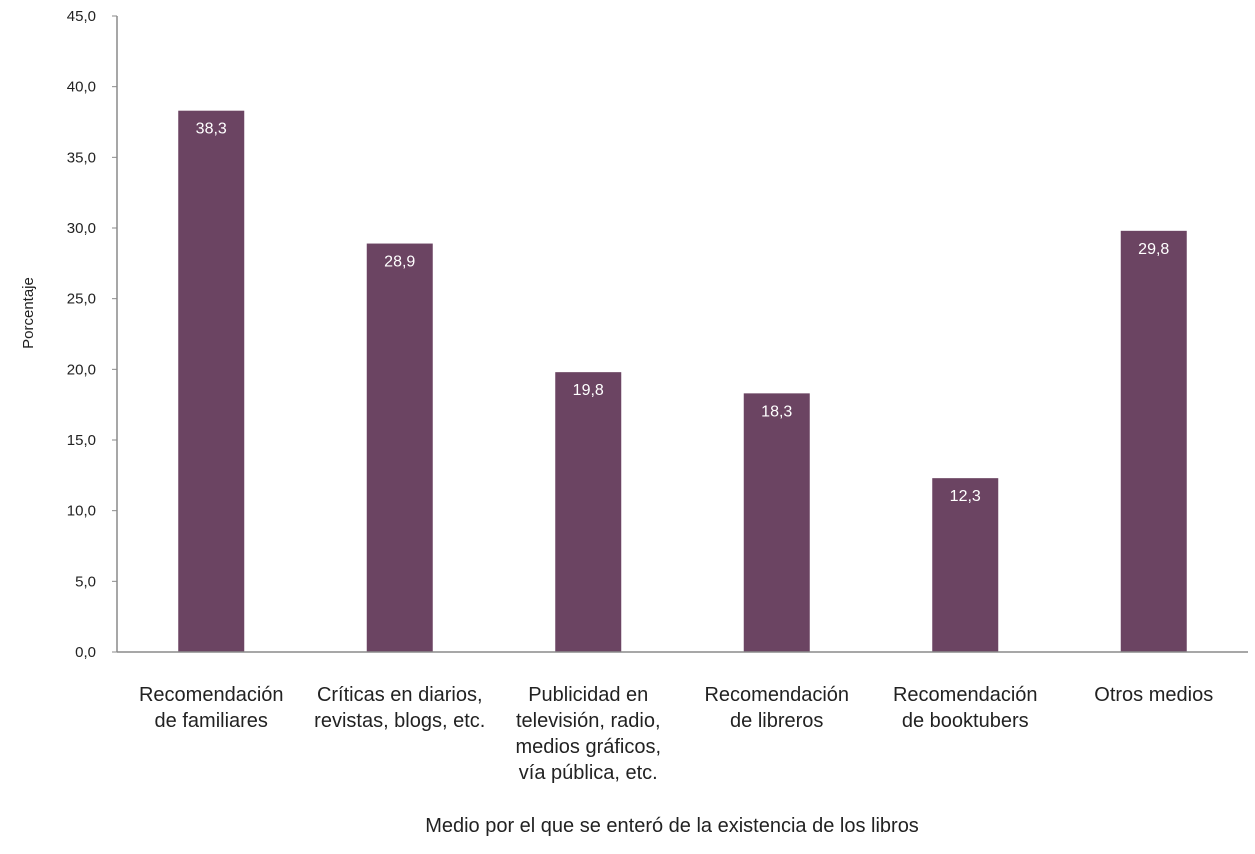  Describe the element at coordinates (85, 581) in the screenshot. I see `y-tick-label: 5,0` at that location.